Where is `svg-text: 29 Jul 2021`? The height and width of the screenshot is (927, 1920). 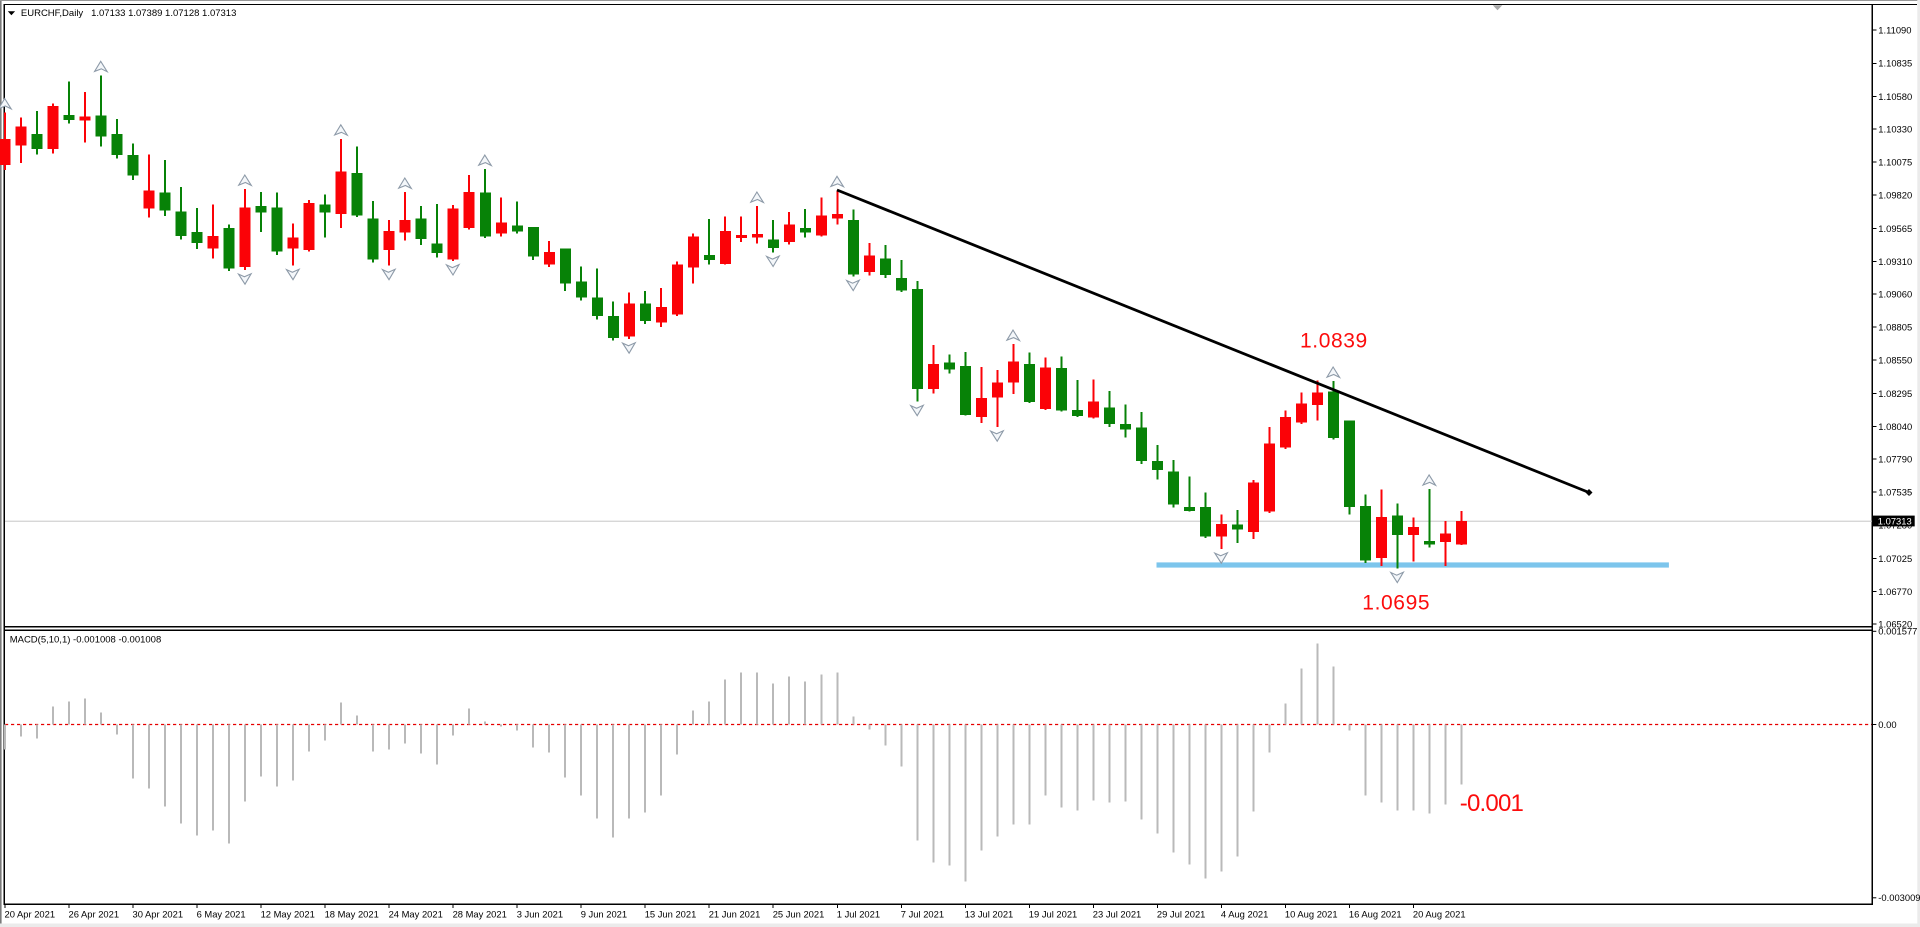
svg-text: 29 Jul 2021 is located at coordinates (1181, 913).